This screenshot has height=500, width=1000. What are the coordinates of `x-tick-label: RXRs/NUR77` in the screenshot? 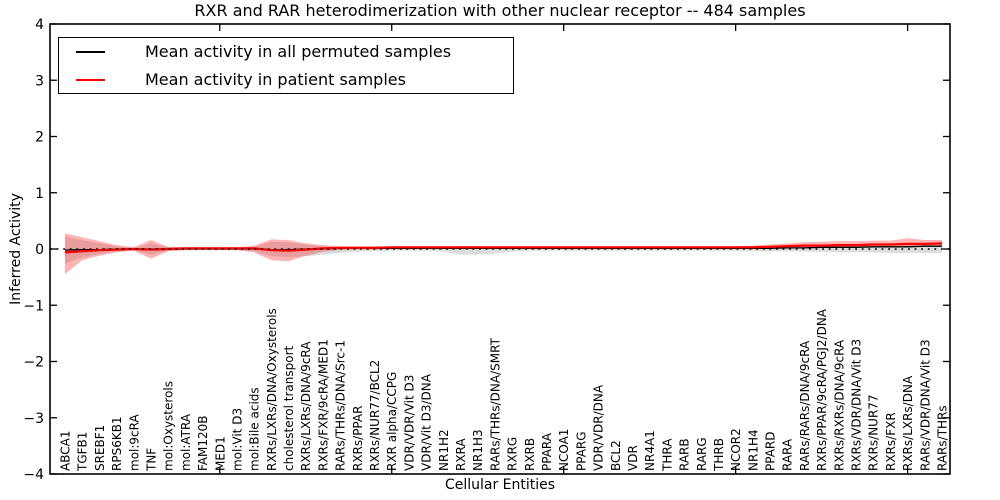 It's located at (874, 432).